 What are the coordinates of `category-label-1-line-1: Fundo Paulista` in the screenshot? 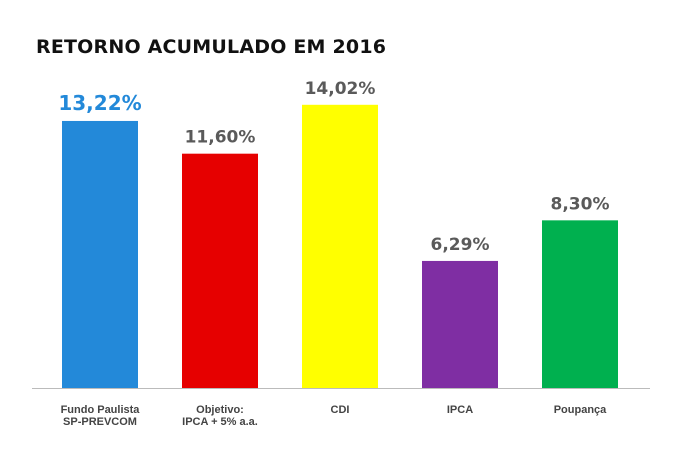 It's located at (101, 410).